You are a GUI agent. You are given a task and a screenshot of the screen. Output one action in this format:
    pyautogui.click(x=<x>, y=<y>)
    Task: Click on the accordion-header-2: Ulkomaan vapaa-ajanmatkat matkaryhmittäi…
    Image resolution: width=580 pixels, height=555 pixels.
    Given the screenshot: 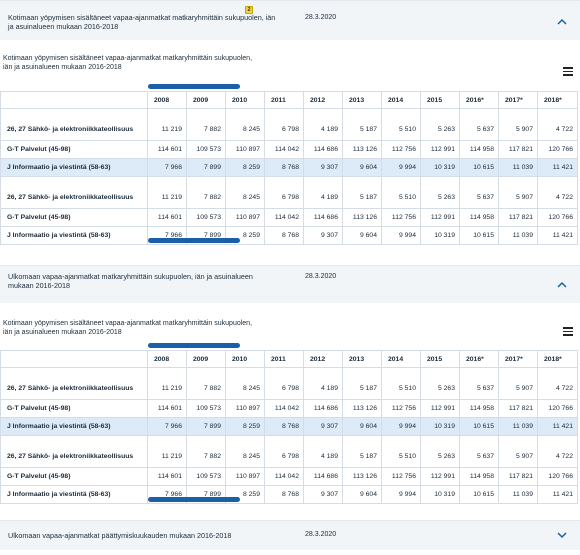 What is the action you would take?
    pyautogui.click(x=290, y=284)
    